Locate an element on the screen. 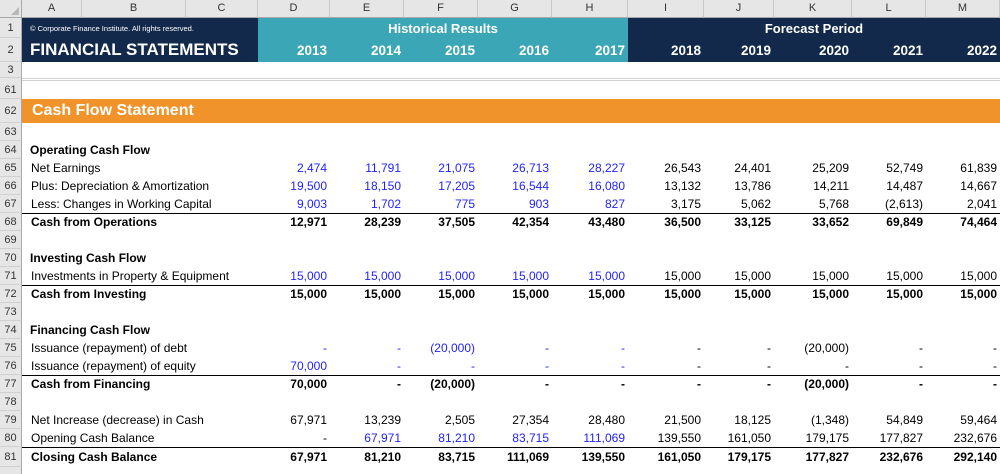 The image size is (1000, 474). investments-ppe-2019: 15,000 is located at coordinates (752, 276).